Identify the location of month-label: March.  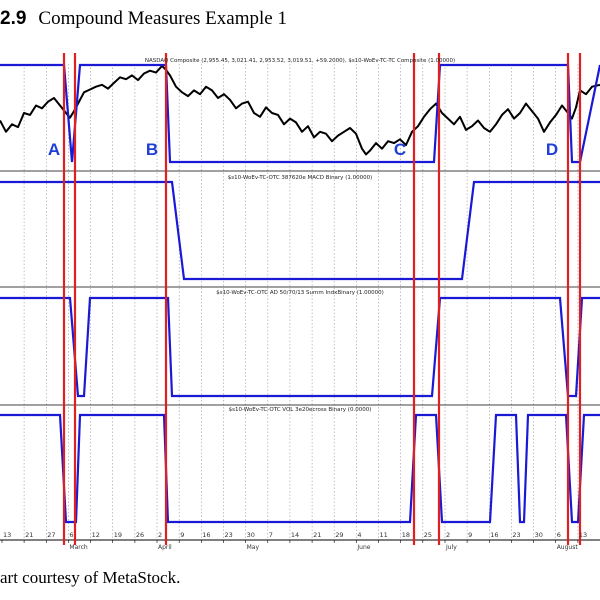
(78, 547).